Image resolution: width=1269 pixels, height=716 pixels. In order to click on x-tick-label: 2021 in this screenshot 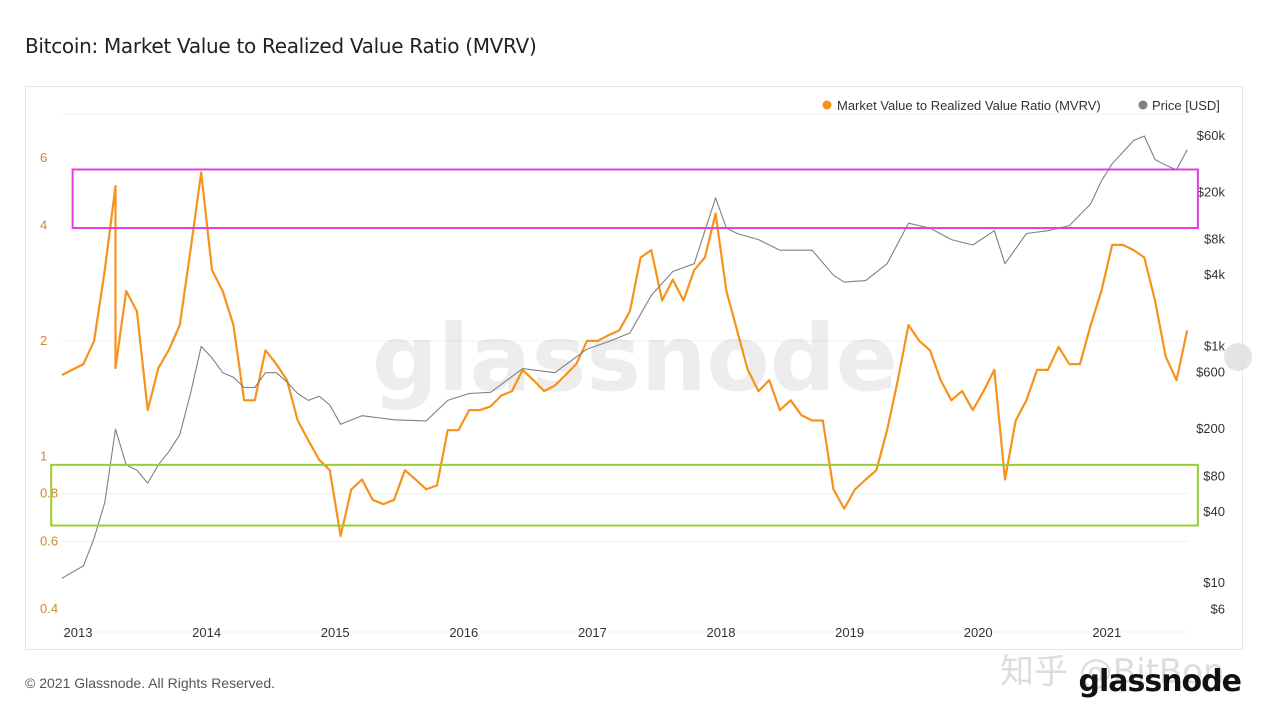, I will do `click(1106, 632)`.